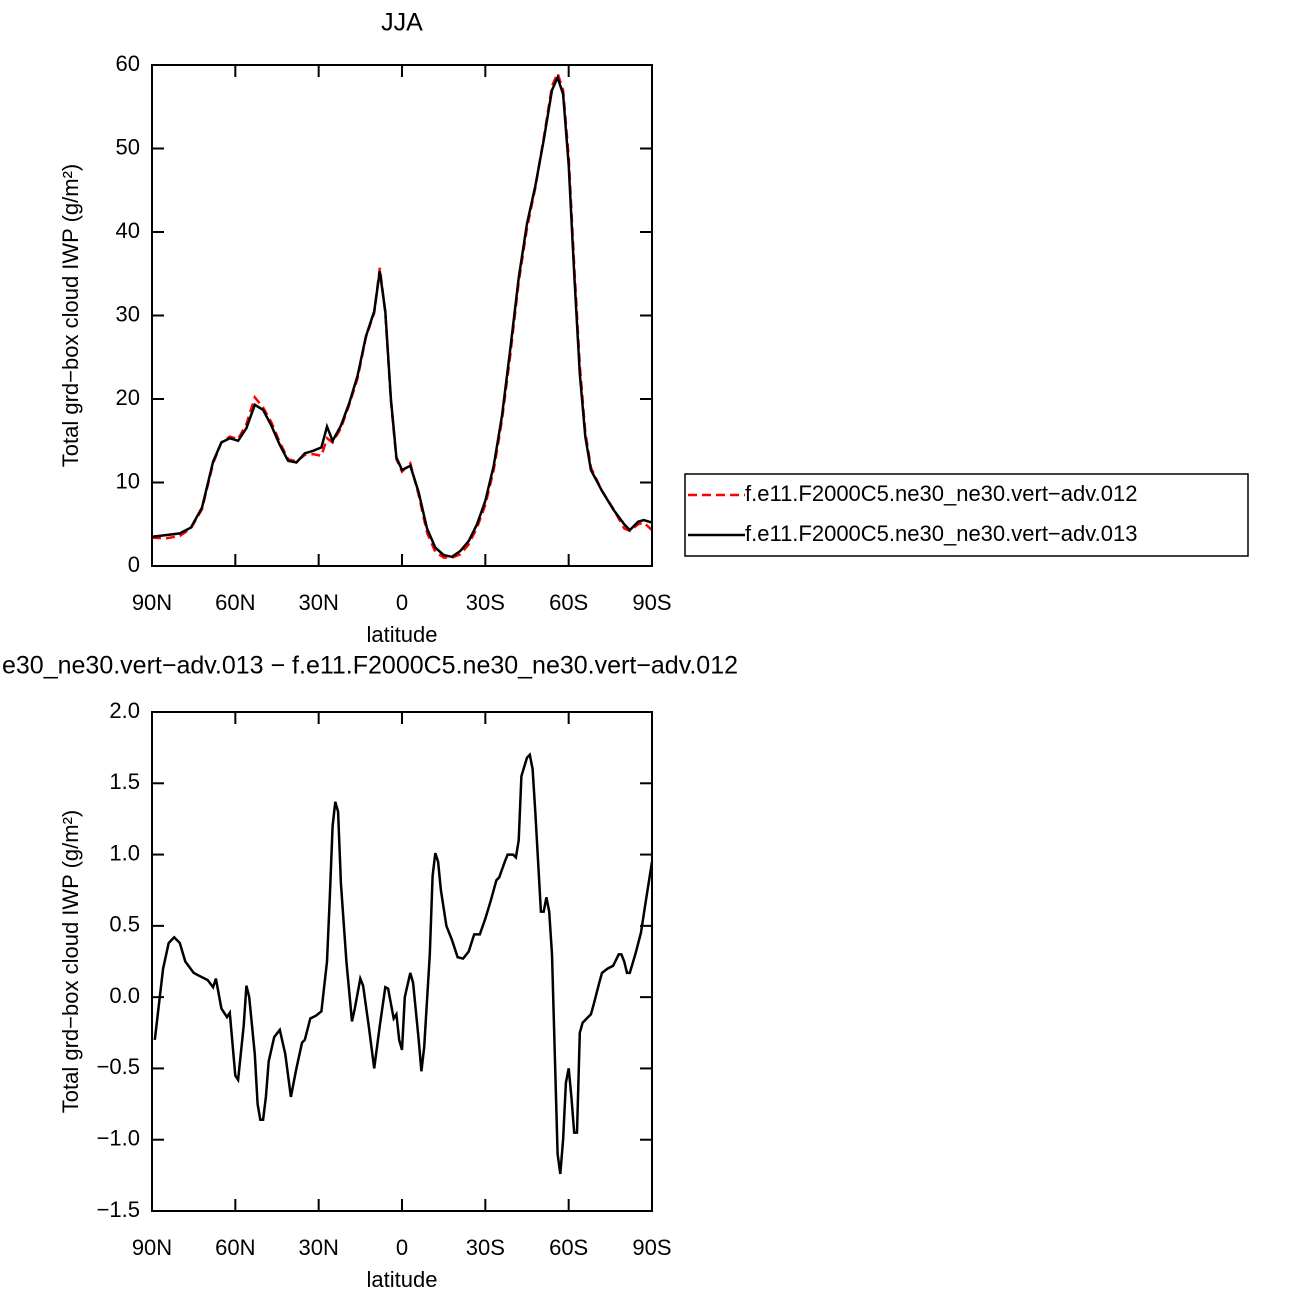 Image resolution: width=1305 pixels, height=1303 pixels. Describe the element at coordinates (124, 852) in the screenshot. I see `y-tick-label: 1.0` at that location.